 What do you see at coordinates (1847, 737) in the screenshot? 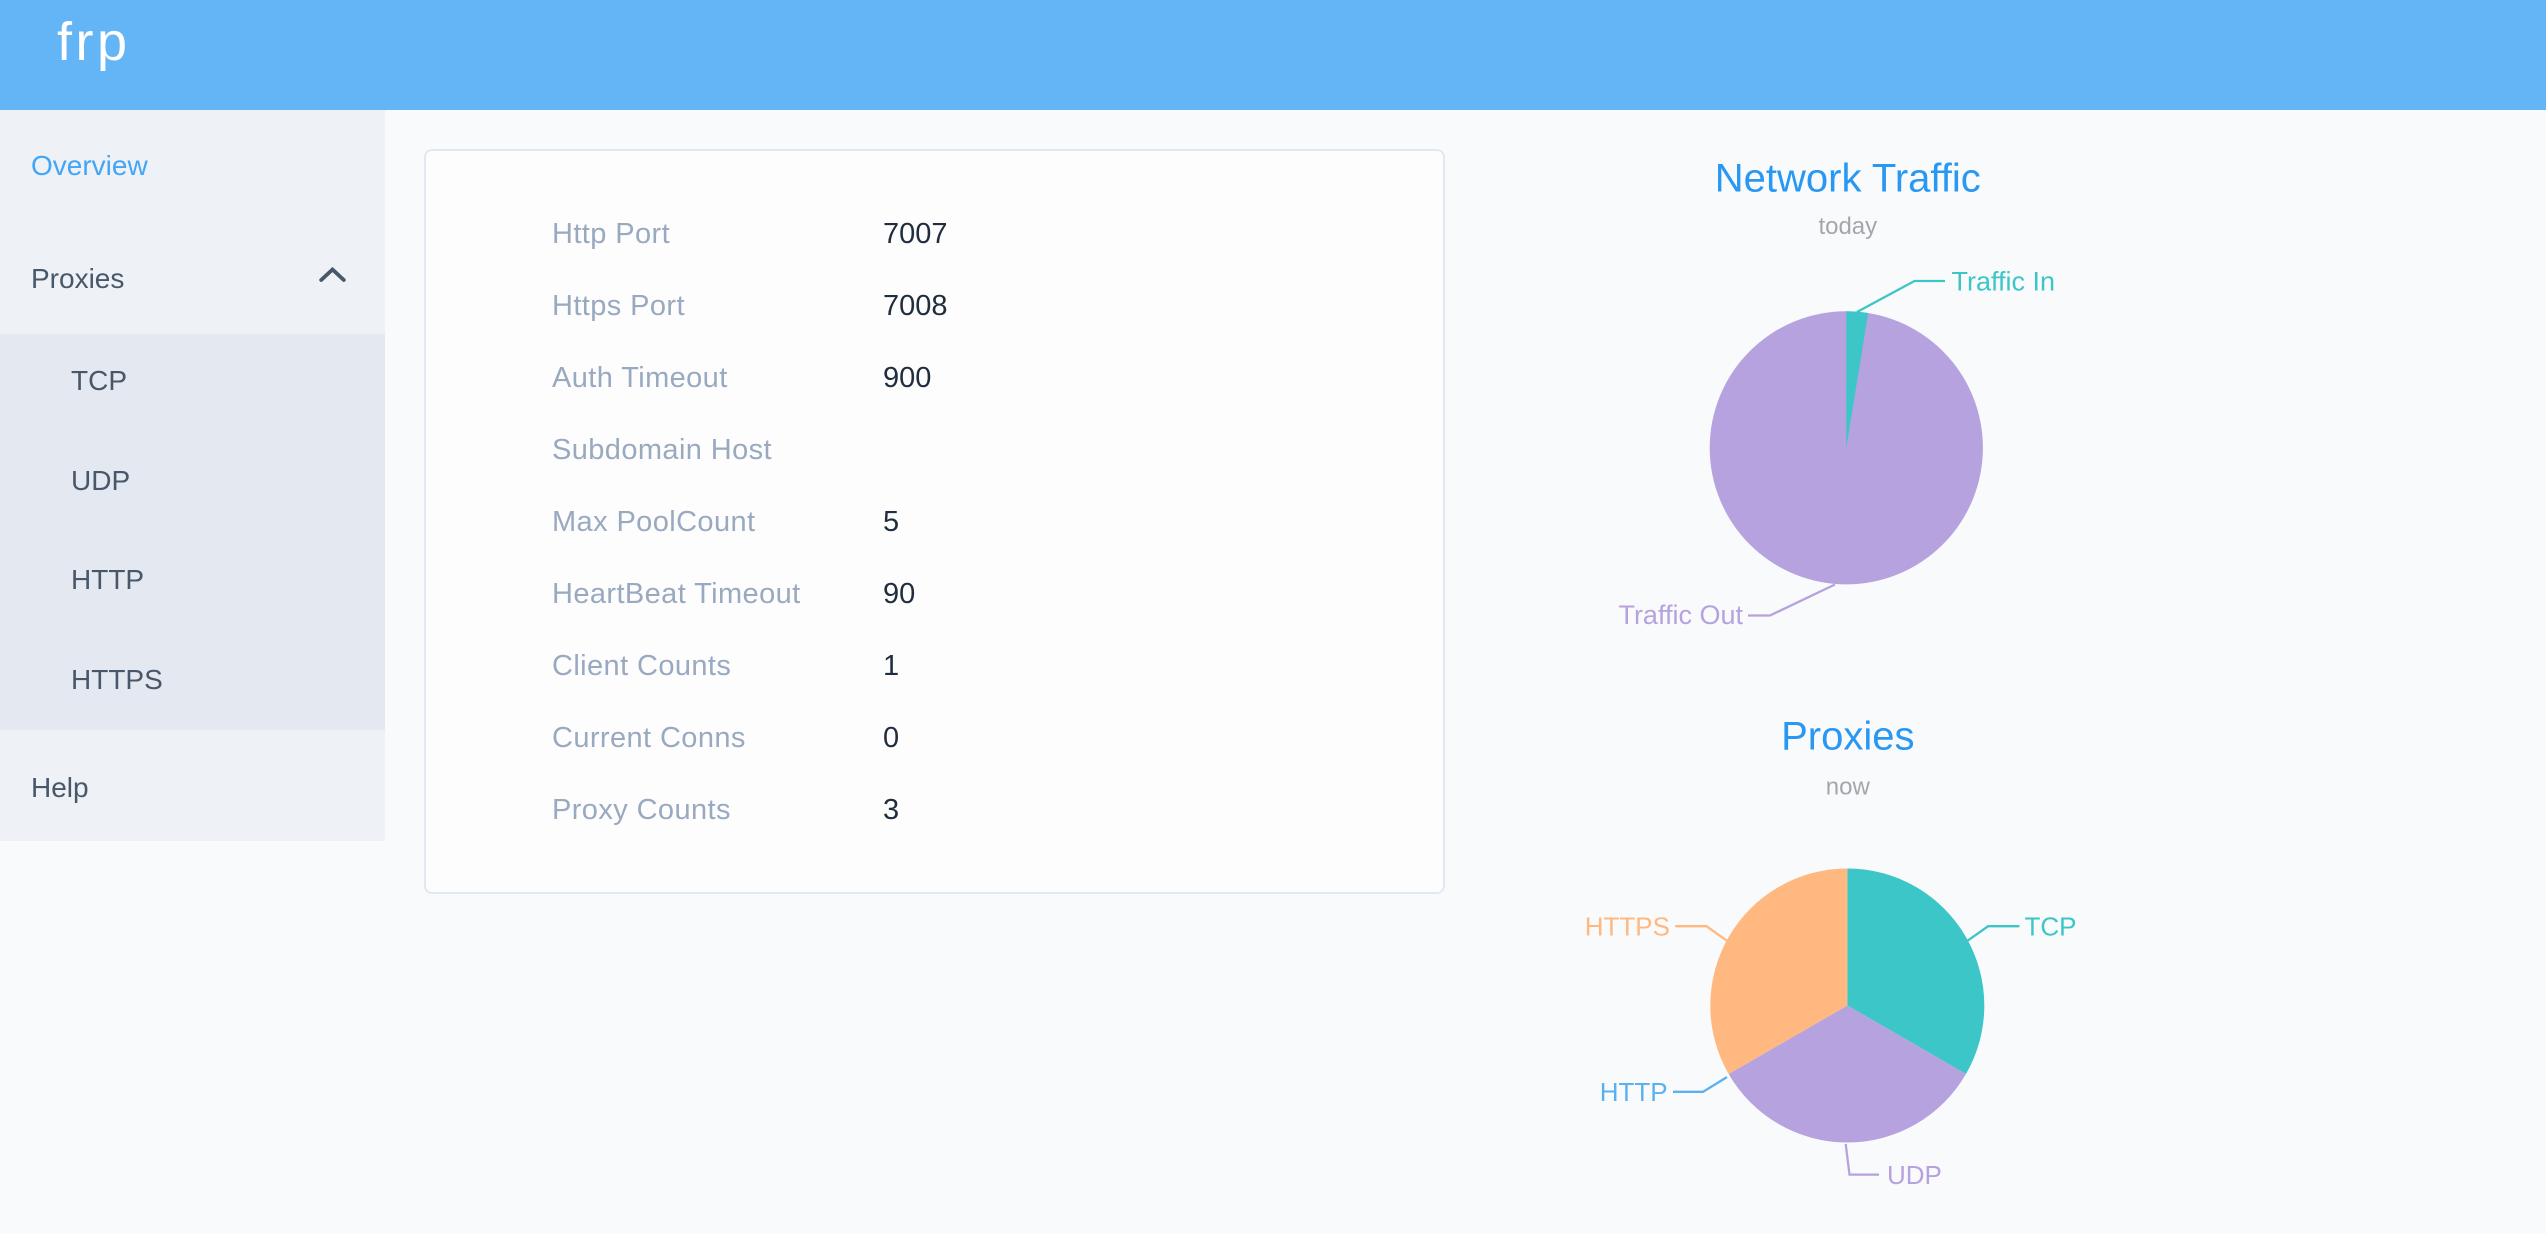
I see `svg-text: Proxies` at bounding box center [1847, 737].